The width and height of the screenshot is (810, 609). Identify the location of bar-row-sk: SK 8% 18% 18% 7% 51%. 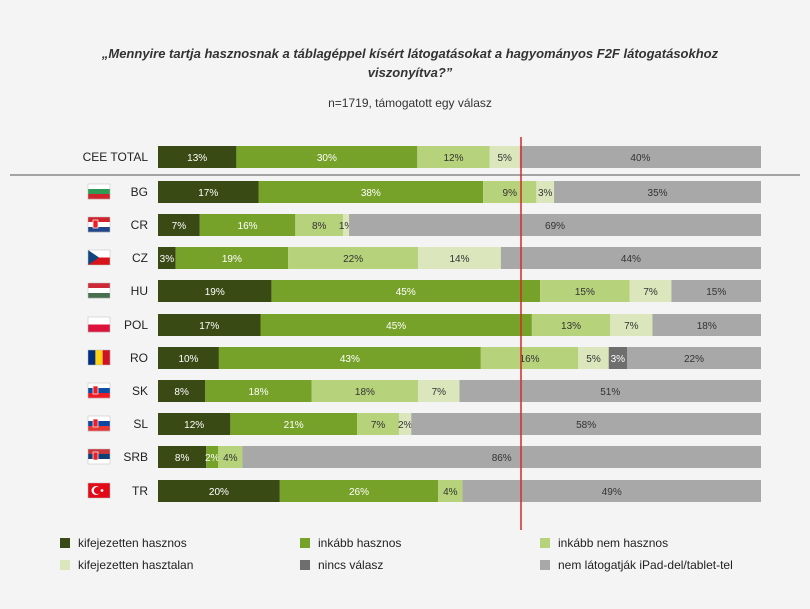
(424, 391).